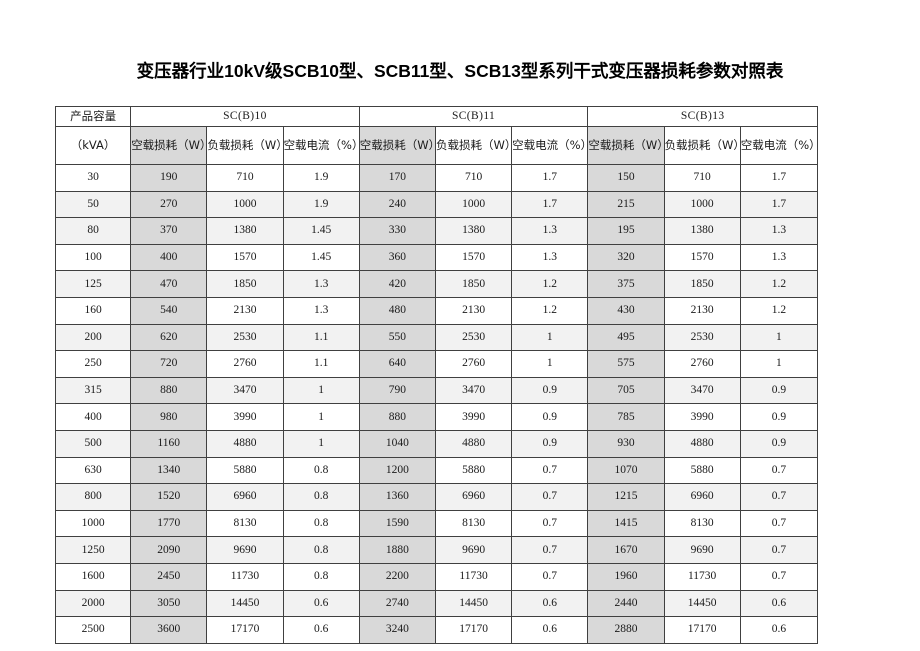  Describe the element at coordinates (169, 576) in the screenshot. I see `cell-value: 2450` at that location.